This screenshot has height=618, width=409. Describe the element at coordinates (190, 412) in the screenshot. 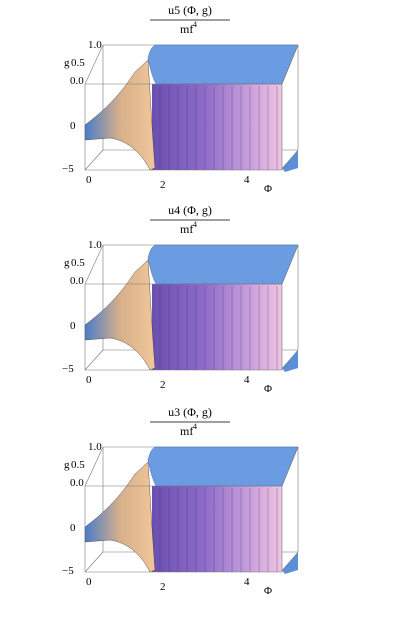

I see `title-numerator: u3 (Φ, g)` at that location.